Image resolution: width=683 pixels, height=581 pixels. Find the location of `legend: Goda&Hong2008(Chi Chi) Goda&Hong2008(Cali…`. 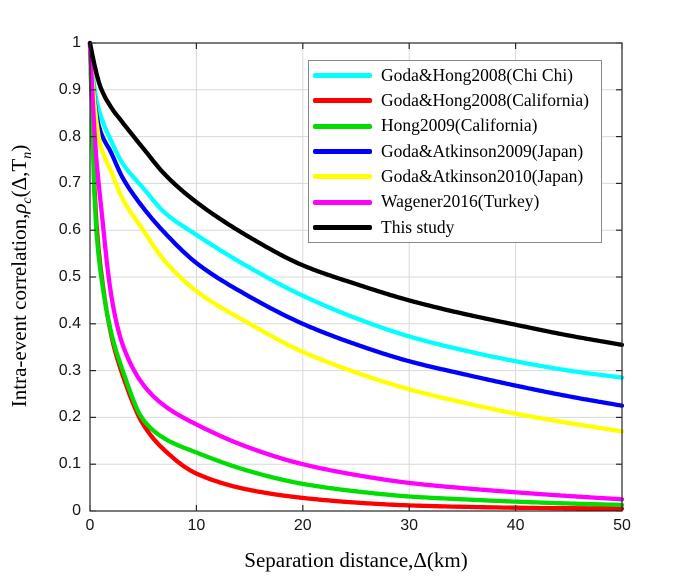

legend: Goda&Hong2008(Chi Chi) Goda&Hong2008(Cali… is located at coordinates (455, 151).